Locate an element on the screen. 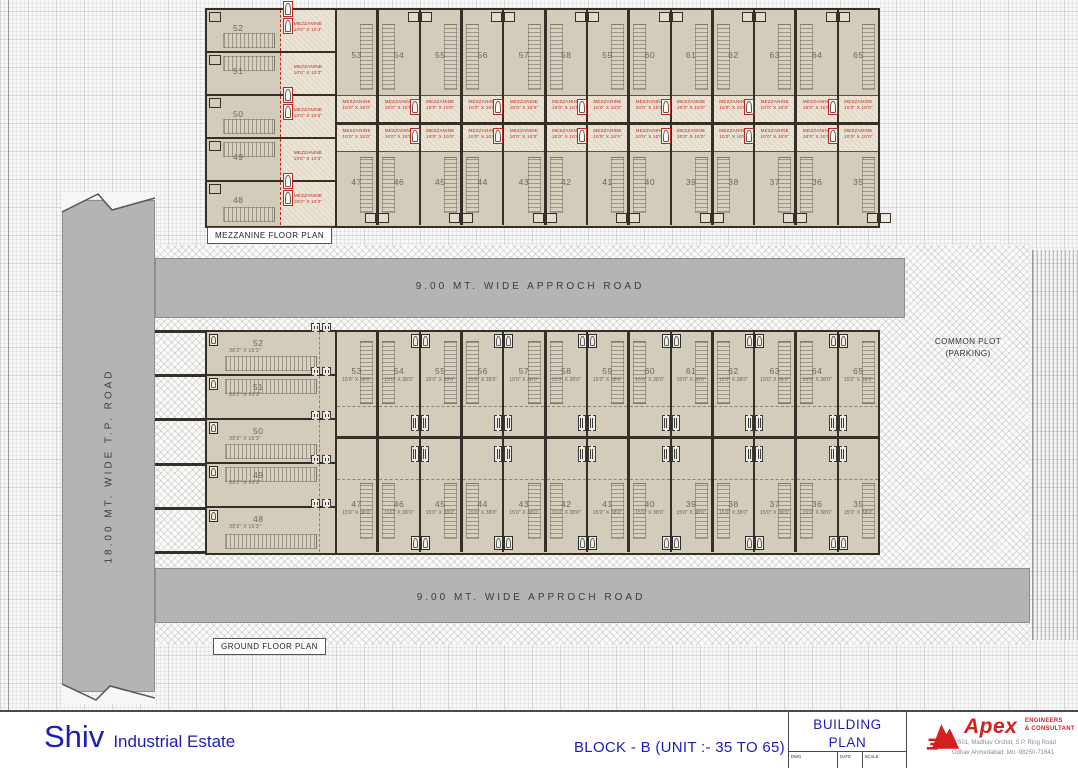  mezzanine-left-unit-row: 51 MEZZANINE 10'0" X 10'3" is located at coordinates (271, 74).